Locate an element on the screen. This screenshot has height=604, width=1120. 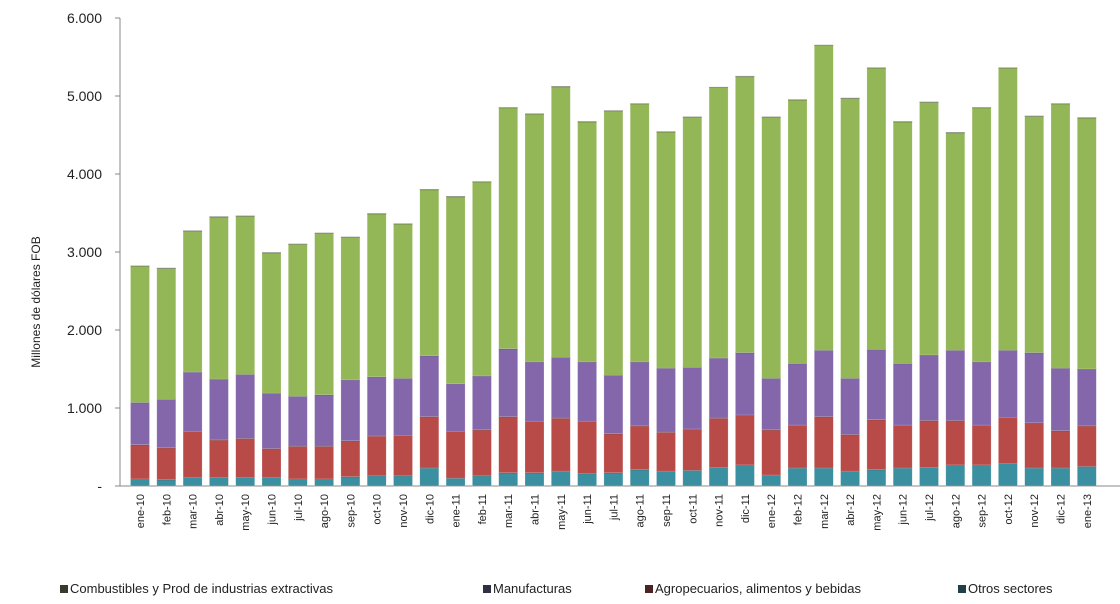
y-tick-label: 5.000 is located at coordinates (84, 96).